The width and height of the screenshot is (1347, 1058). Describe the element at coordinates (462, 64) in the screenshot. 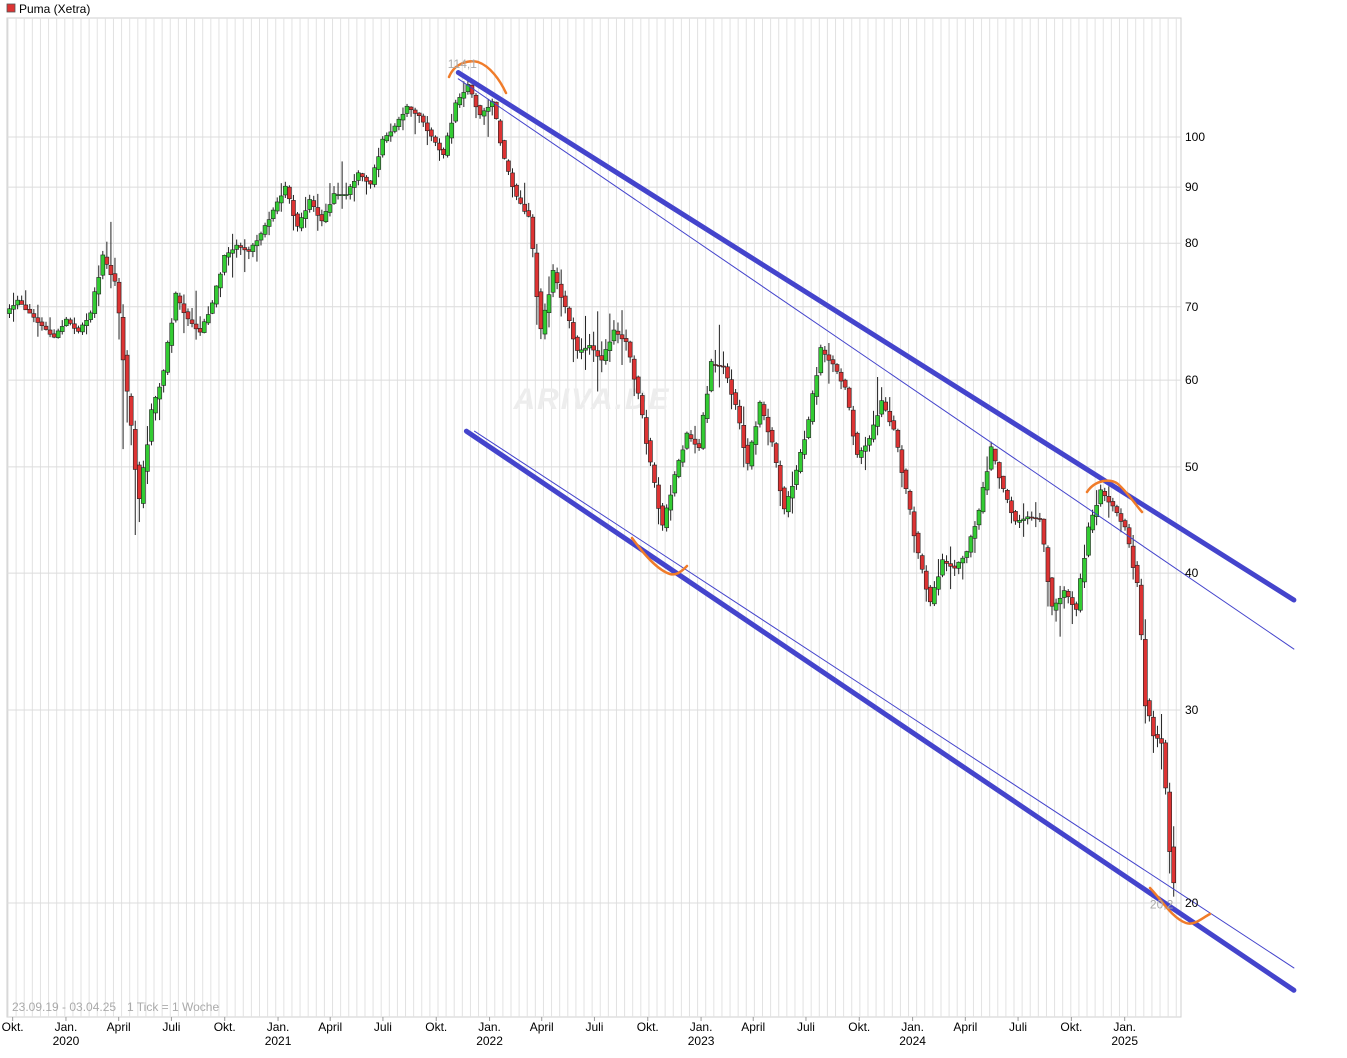

I see `high-annotation-label: 114,1` at that location.